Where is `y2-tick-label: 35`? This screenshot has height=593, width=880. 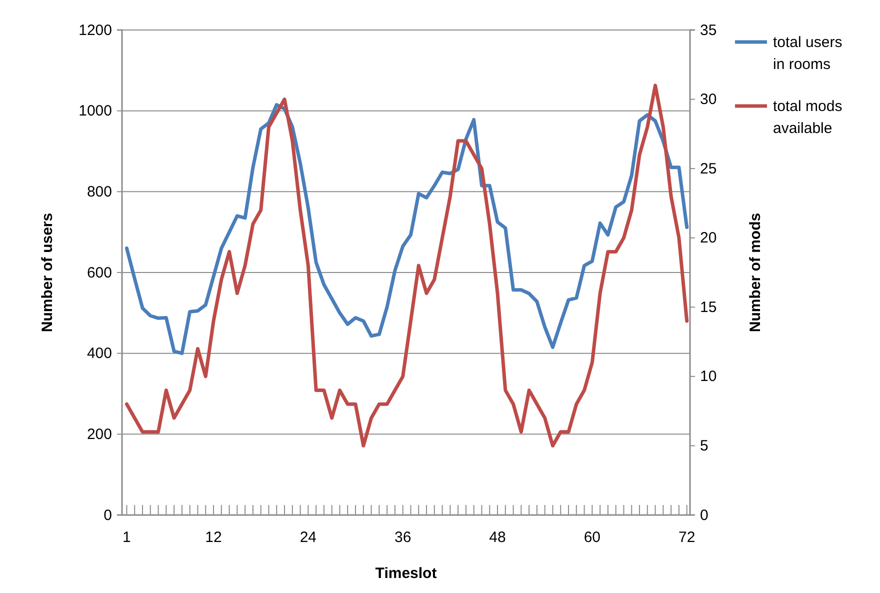 y2-tick-label: 35 is located at coordinates (708, 30).